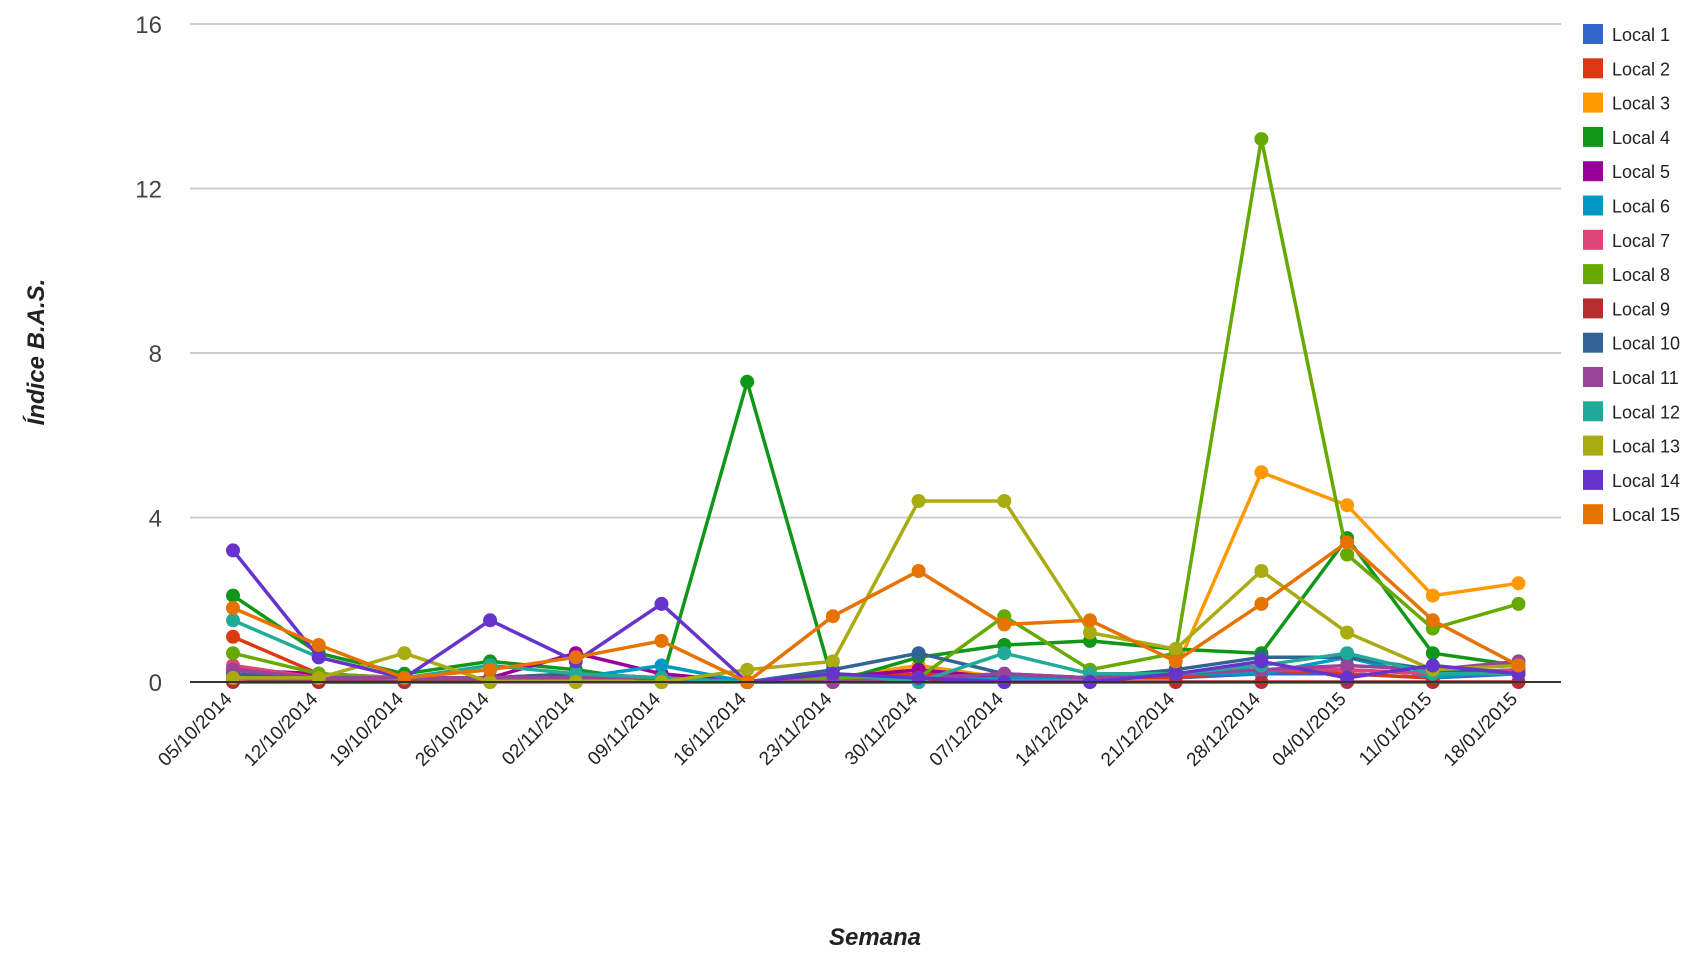 The image size is (1701, 953). What do you see at coordinates (155, 519) in the screenshot?
I see `y-tick-label: 4` at bounding box center [155, 519].